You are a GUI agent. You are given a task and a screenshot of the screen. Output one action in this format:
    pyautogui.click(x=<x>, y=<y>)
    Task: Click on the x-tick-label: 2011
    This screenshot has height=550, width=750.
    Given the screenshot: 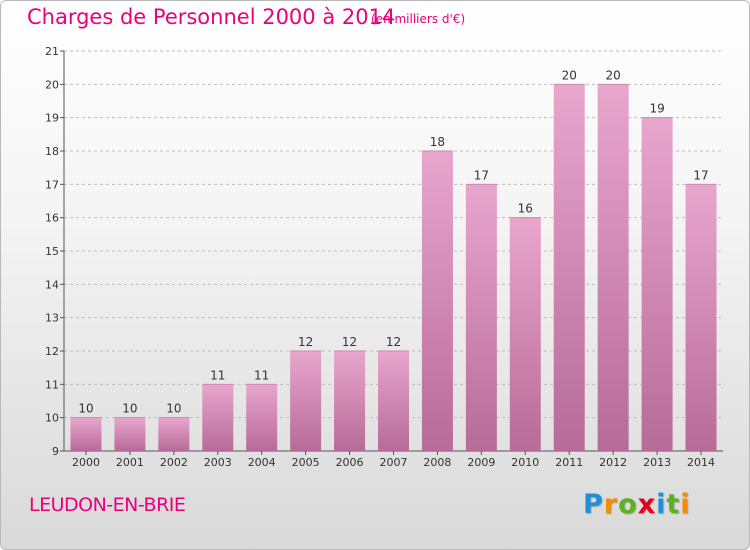 What is the action you would take?
    pyautogui.click(x=569, y=462)
    